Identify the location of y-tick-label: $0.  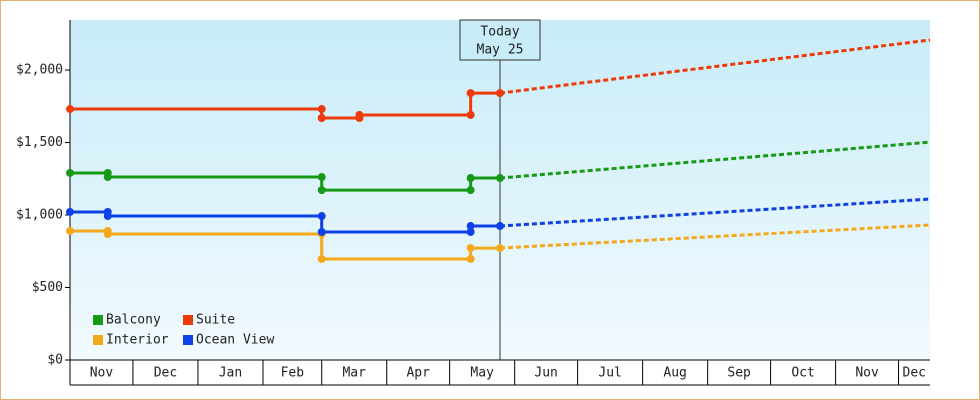
(55, 360).